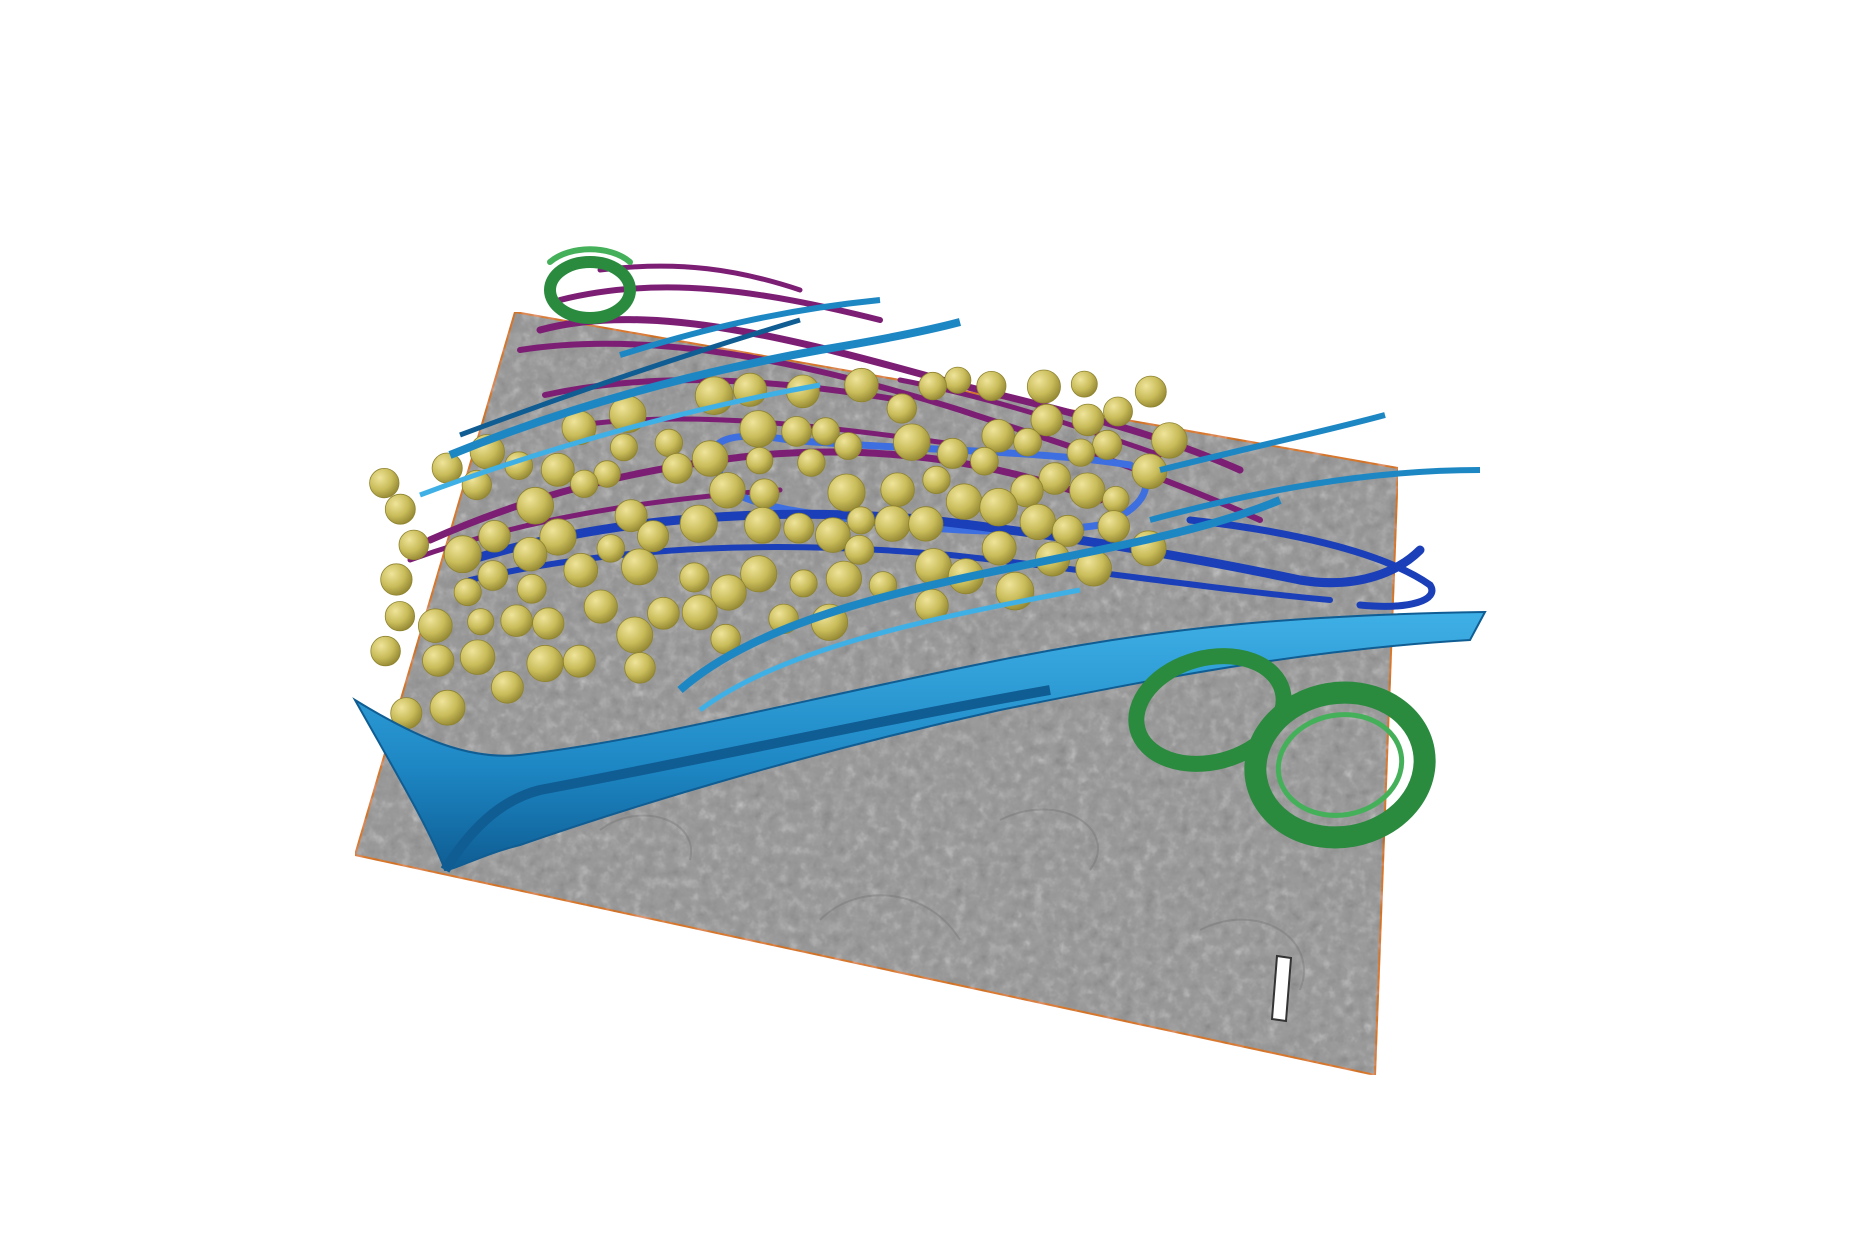  Describe the element at coordinates (1281, 988) in the screenshot. I see `scale-bar` at that location.